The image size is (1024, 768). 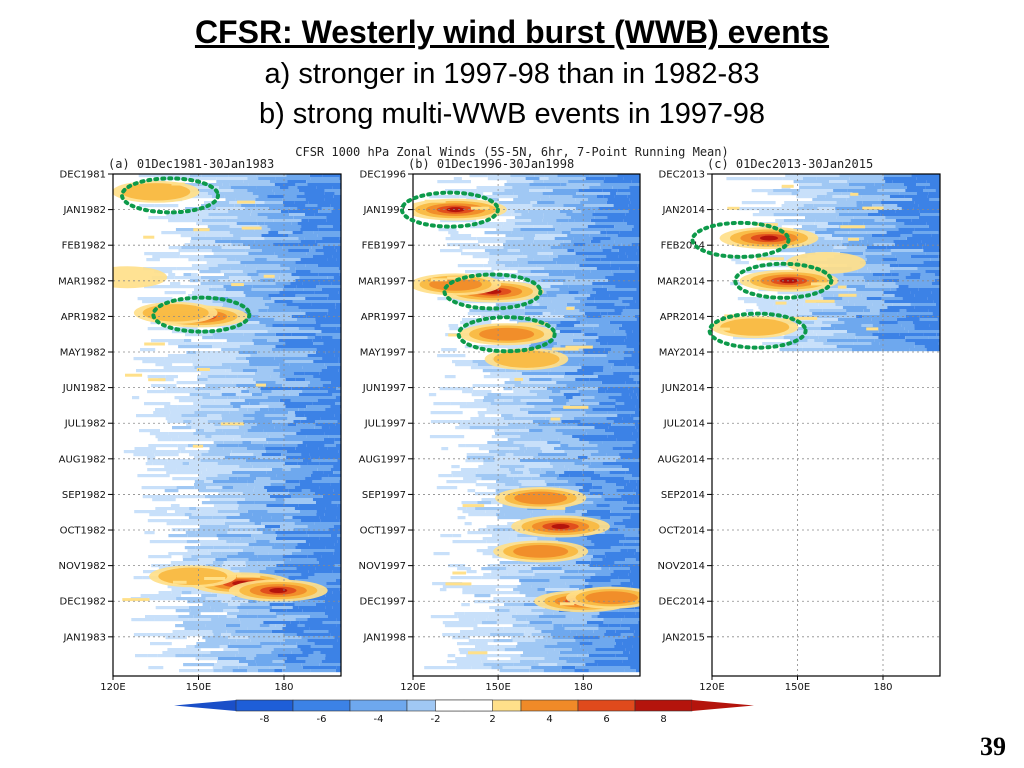 I want to click on panel-title: (b) 01Dec1996-30Jan1998, so click(x=491, y=164).